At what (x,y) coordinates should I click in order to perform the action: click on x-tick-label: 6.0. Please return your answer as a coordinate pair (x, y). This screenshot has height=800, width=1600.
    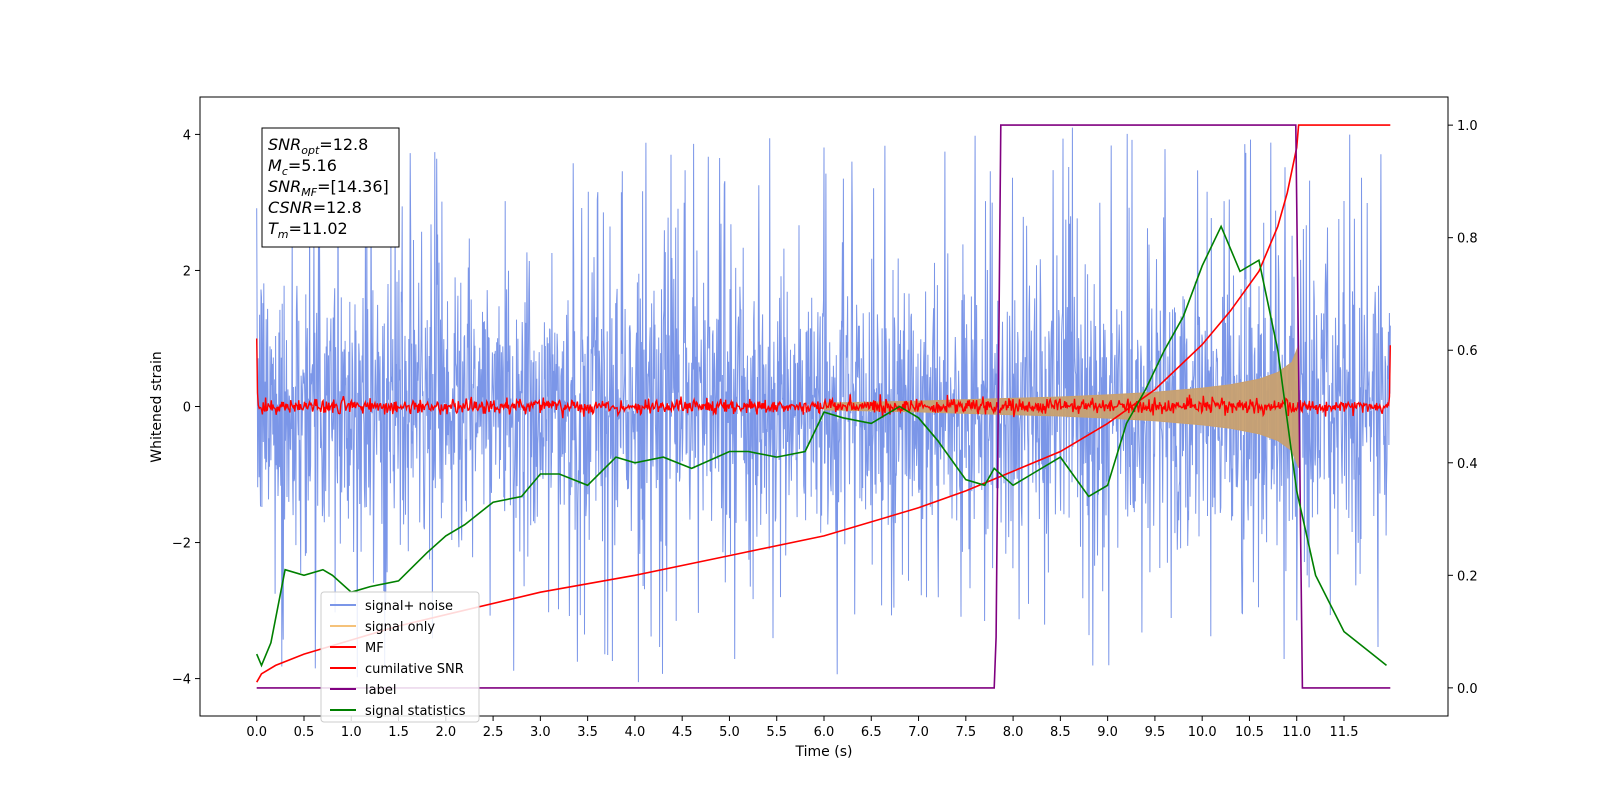
    Looking at the image, I should click on (824, 732).